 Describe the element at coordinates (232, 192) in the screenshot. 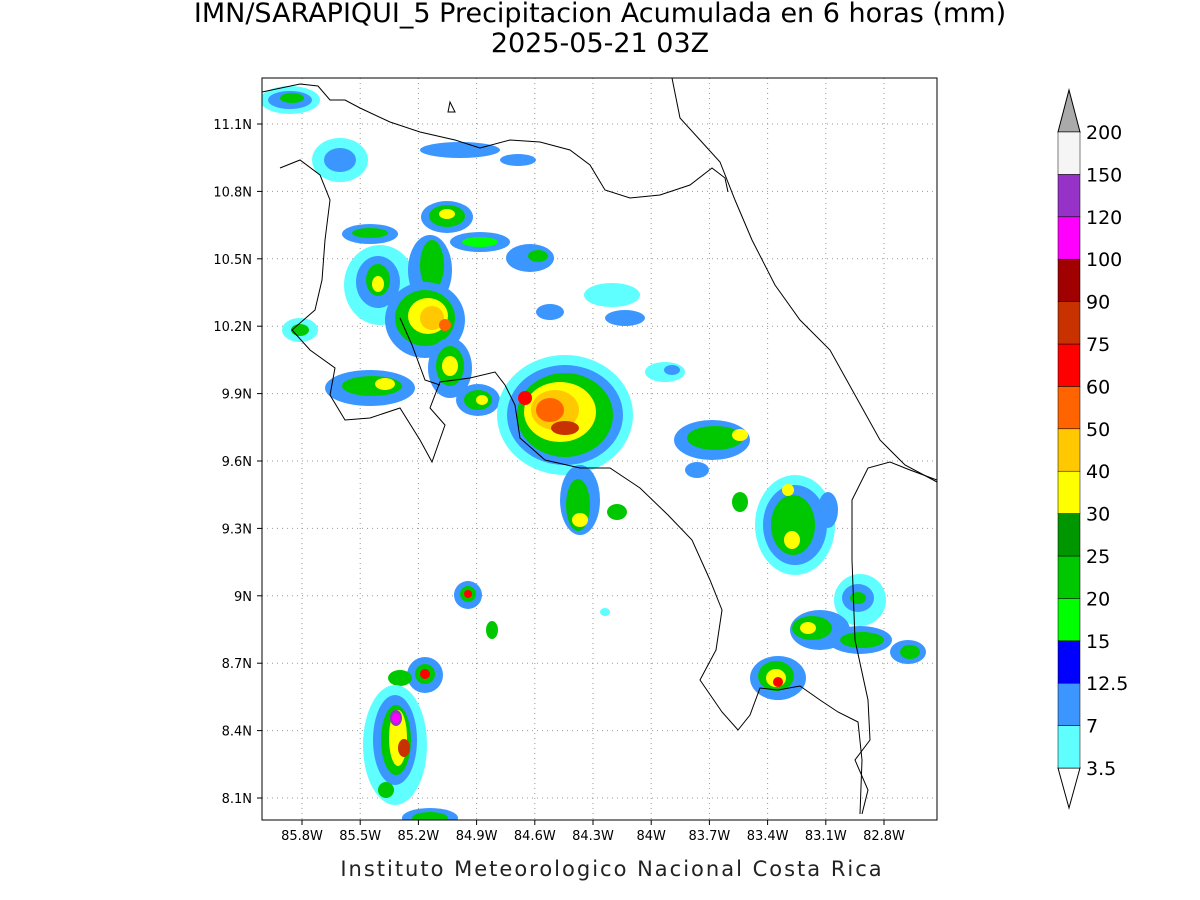

I see `lat-label: 10.8N` at that location.